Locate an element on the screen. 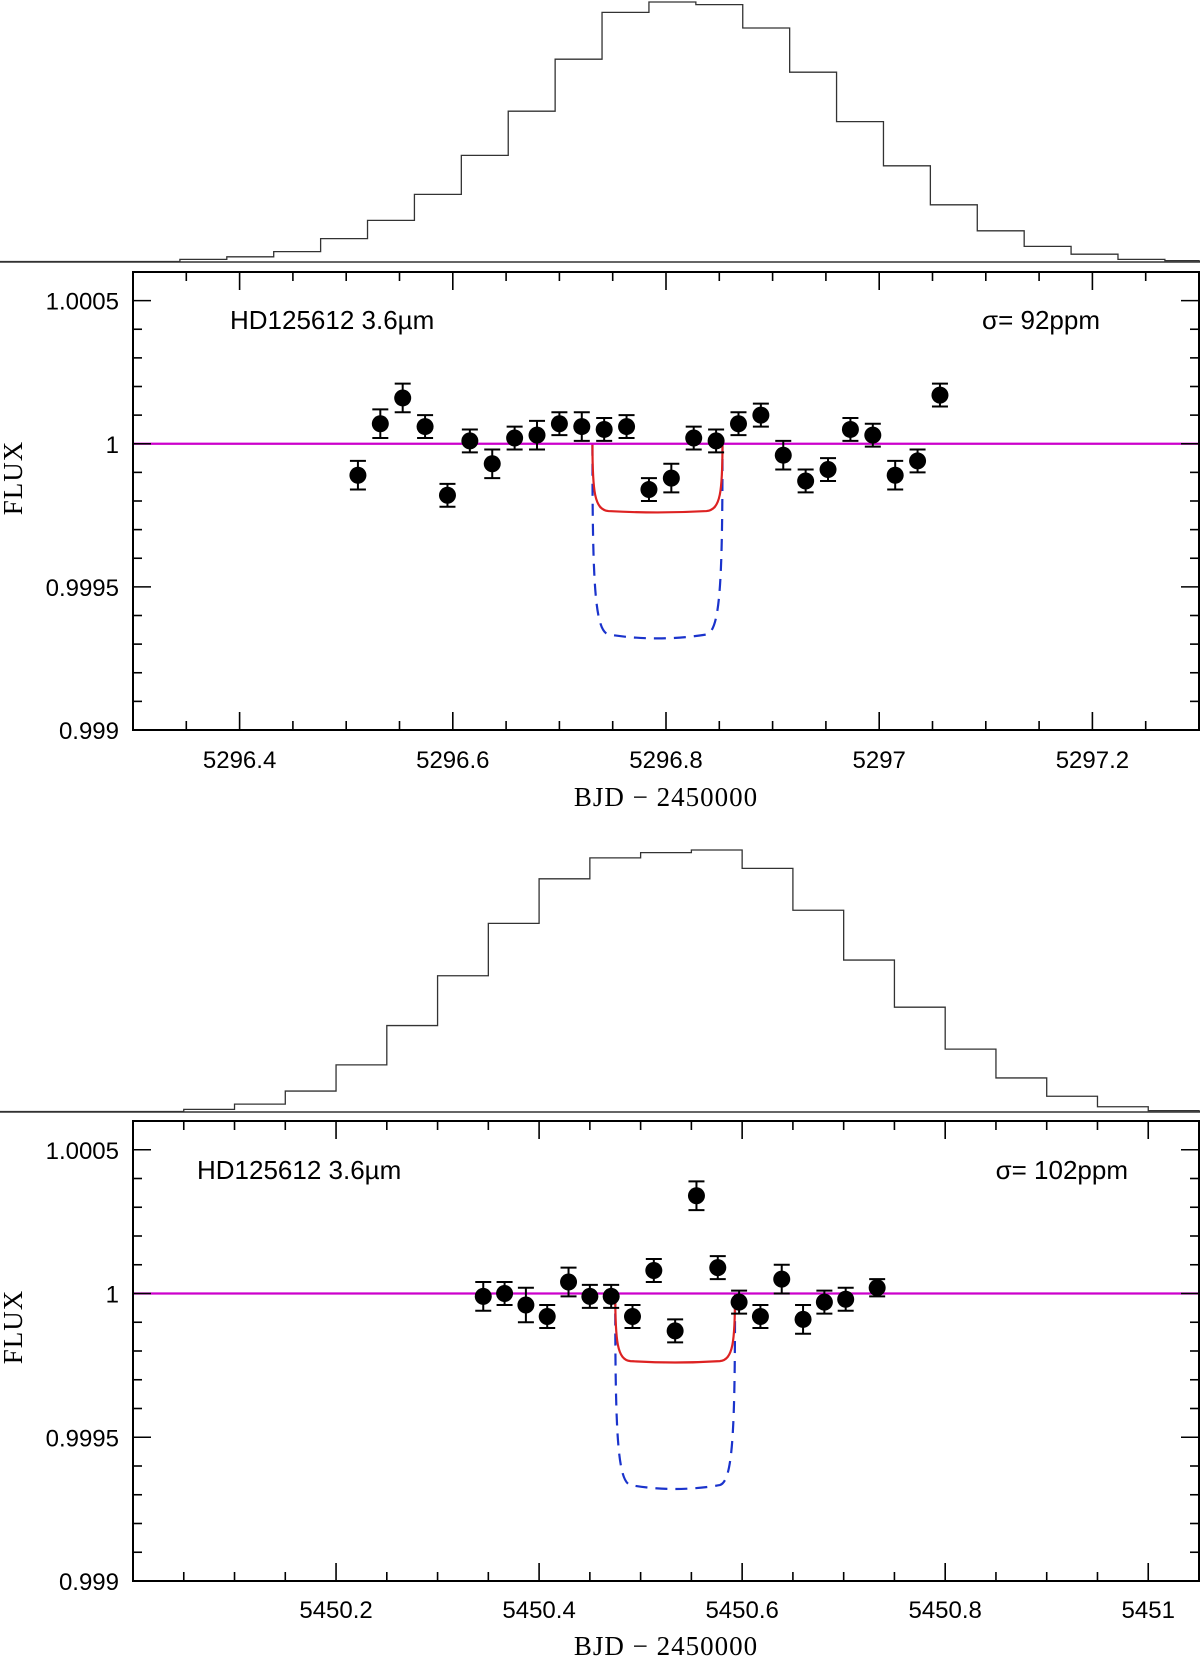  x-tick-label: 5450.4 is located at coordinates (538, 1610).